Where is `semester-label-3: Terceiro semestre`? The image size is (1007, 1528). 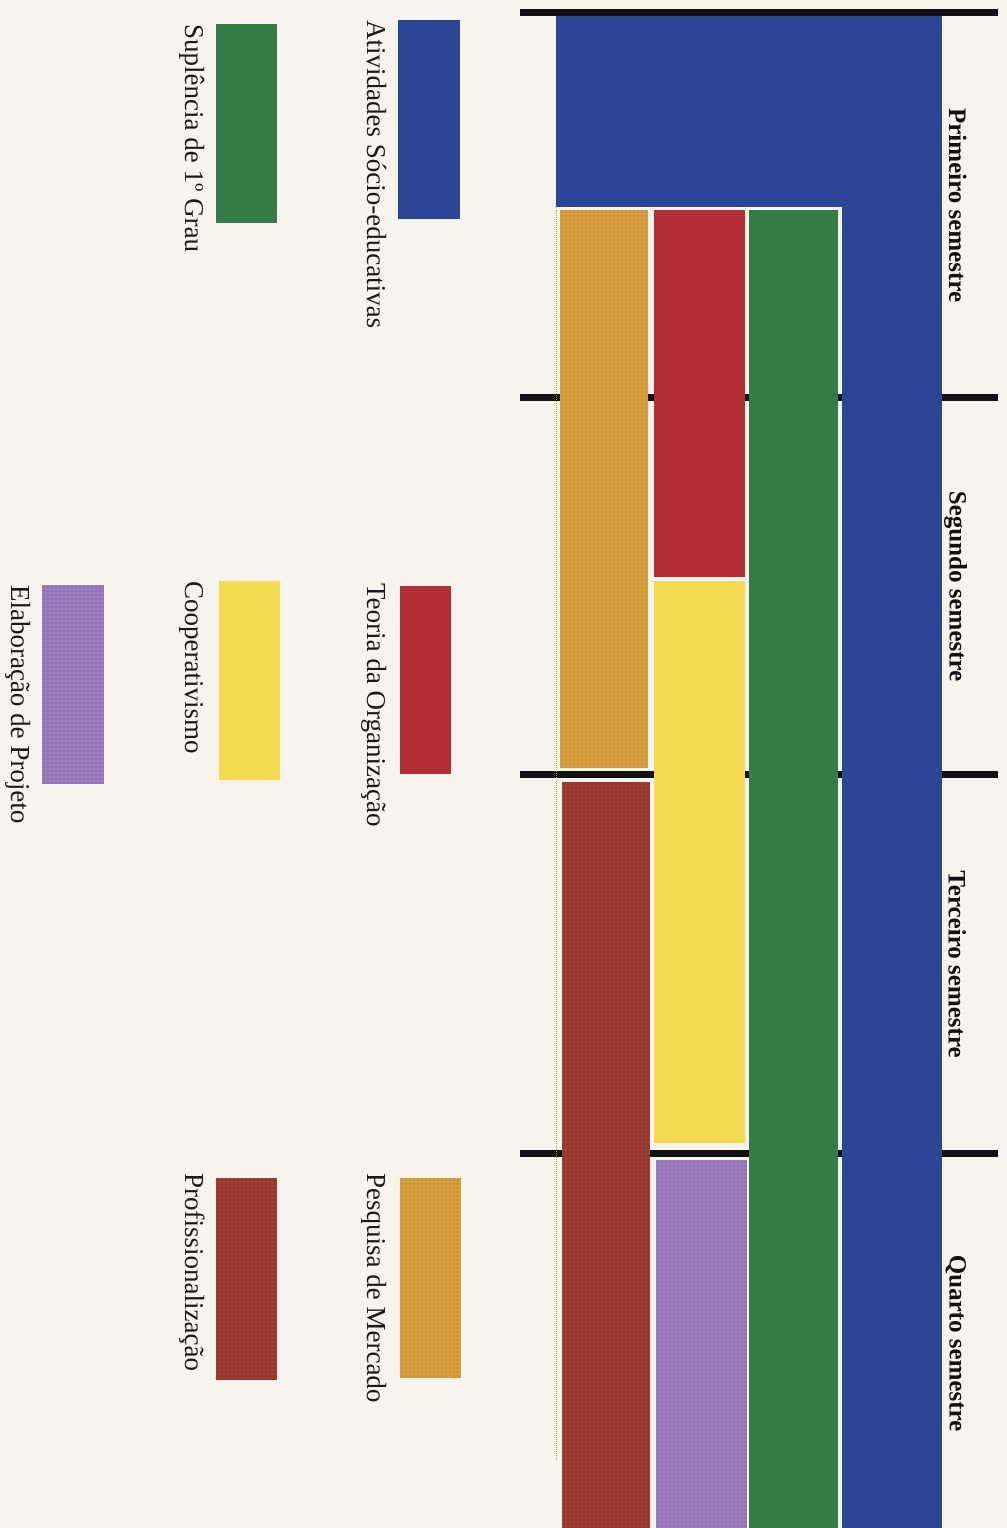
semester-label-3: Terceiro semestre is located at coordinates (957, 964).